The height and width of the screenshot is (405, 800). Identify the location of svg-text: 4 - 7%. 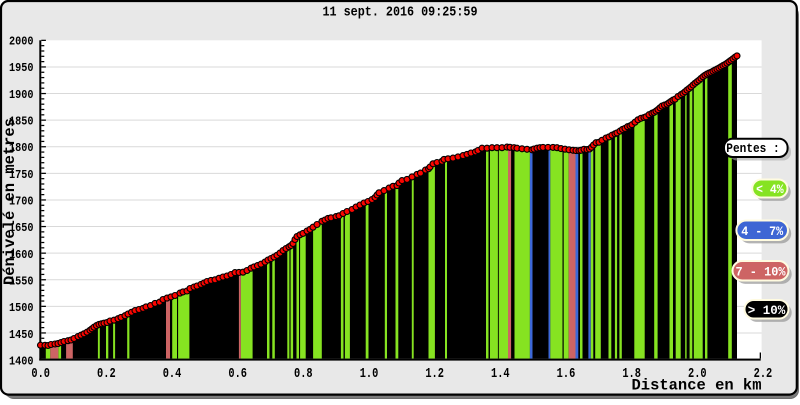
(762, 231).